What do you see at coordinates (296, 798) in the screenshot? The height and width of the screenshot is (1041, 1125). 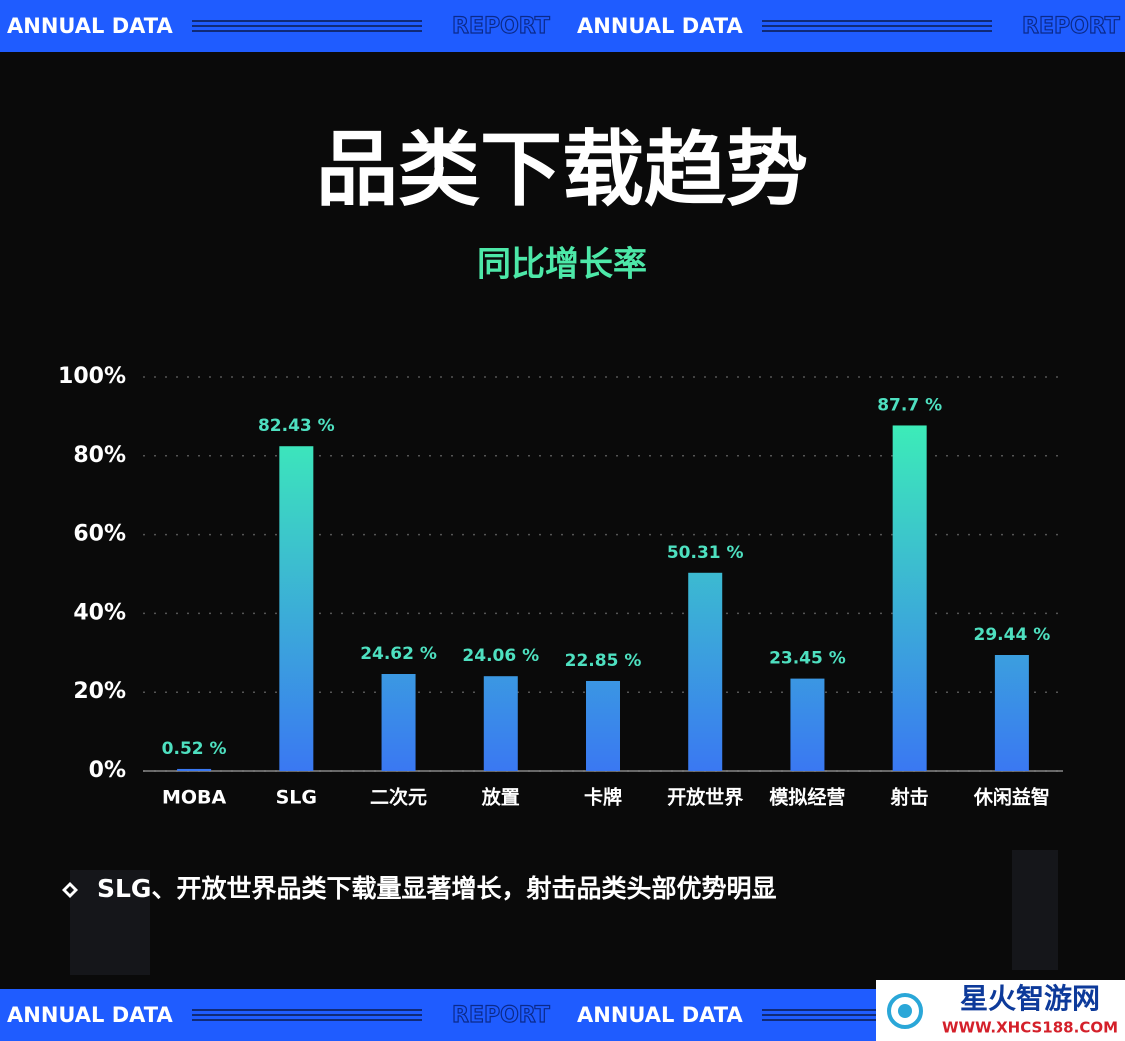 I see `x-tick-label: SLG` at bounding box center [296, 798].